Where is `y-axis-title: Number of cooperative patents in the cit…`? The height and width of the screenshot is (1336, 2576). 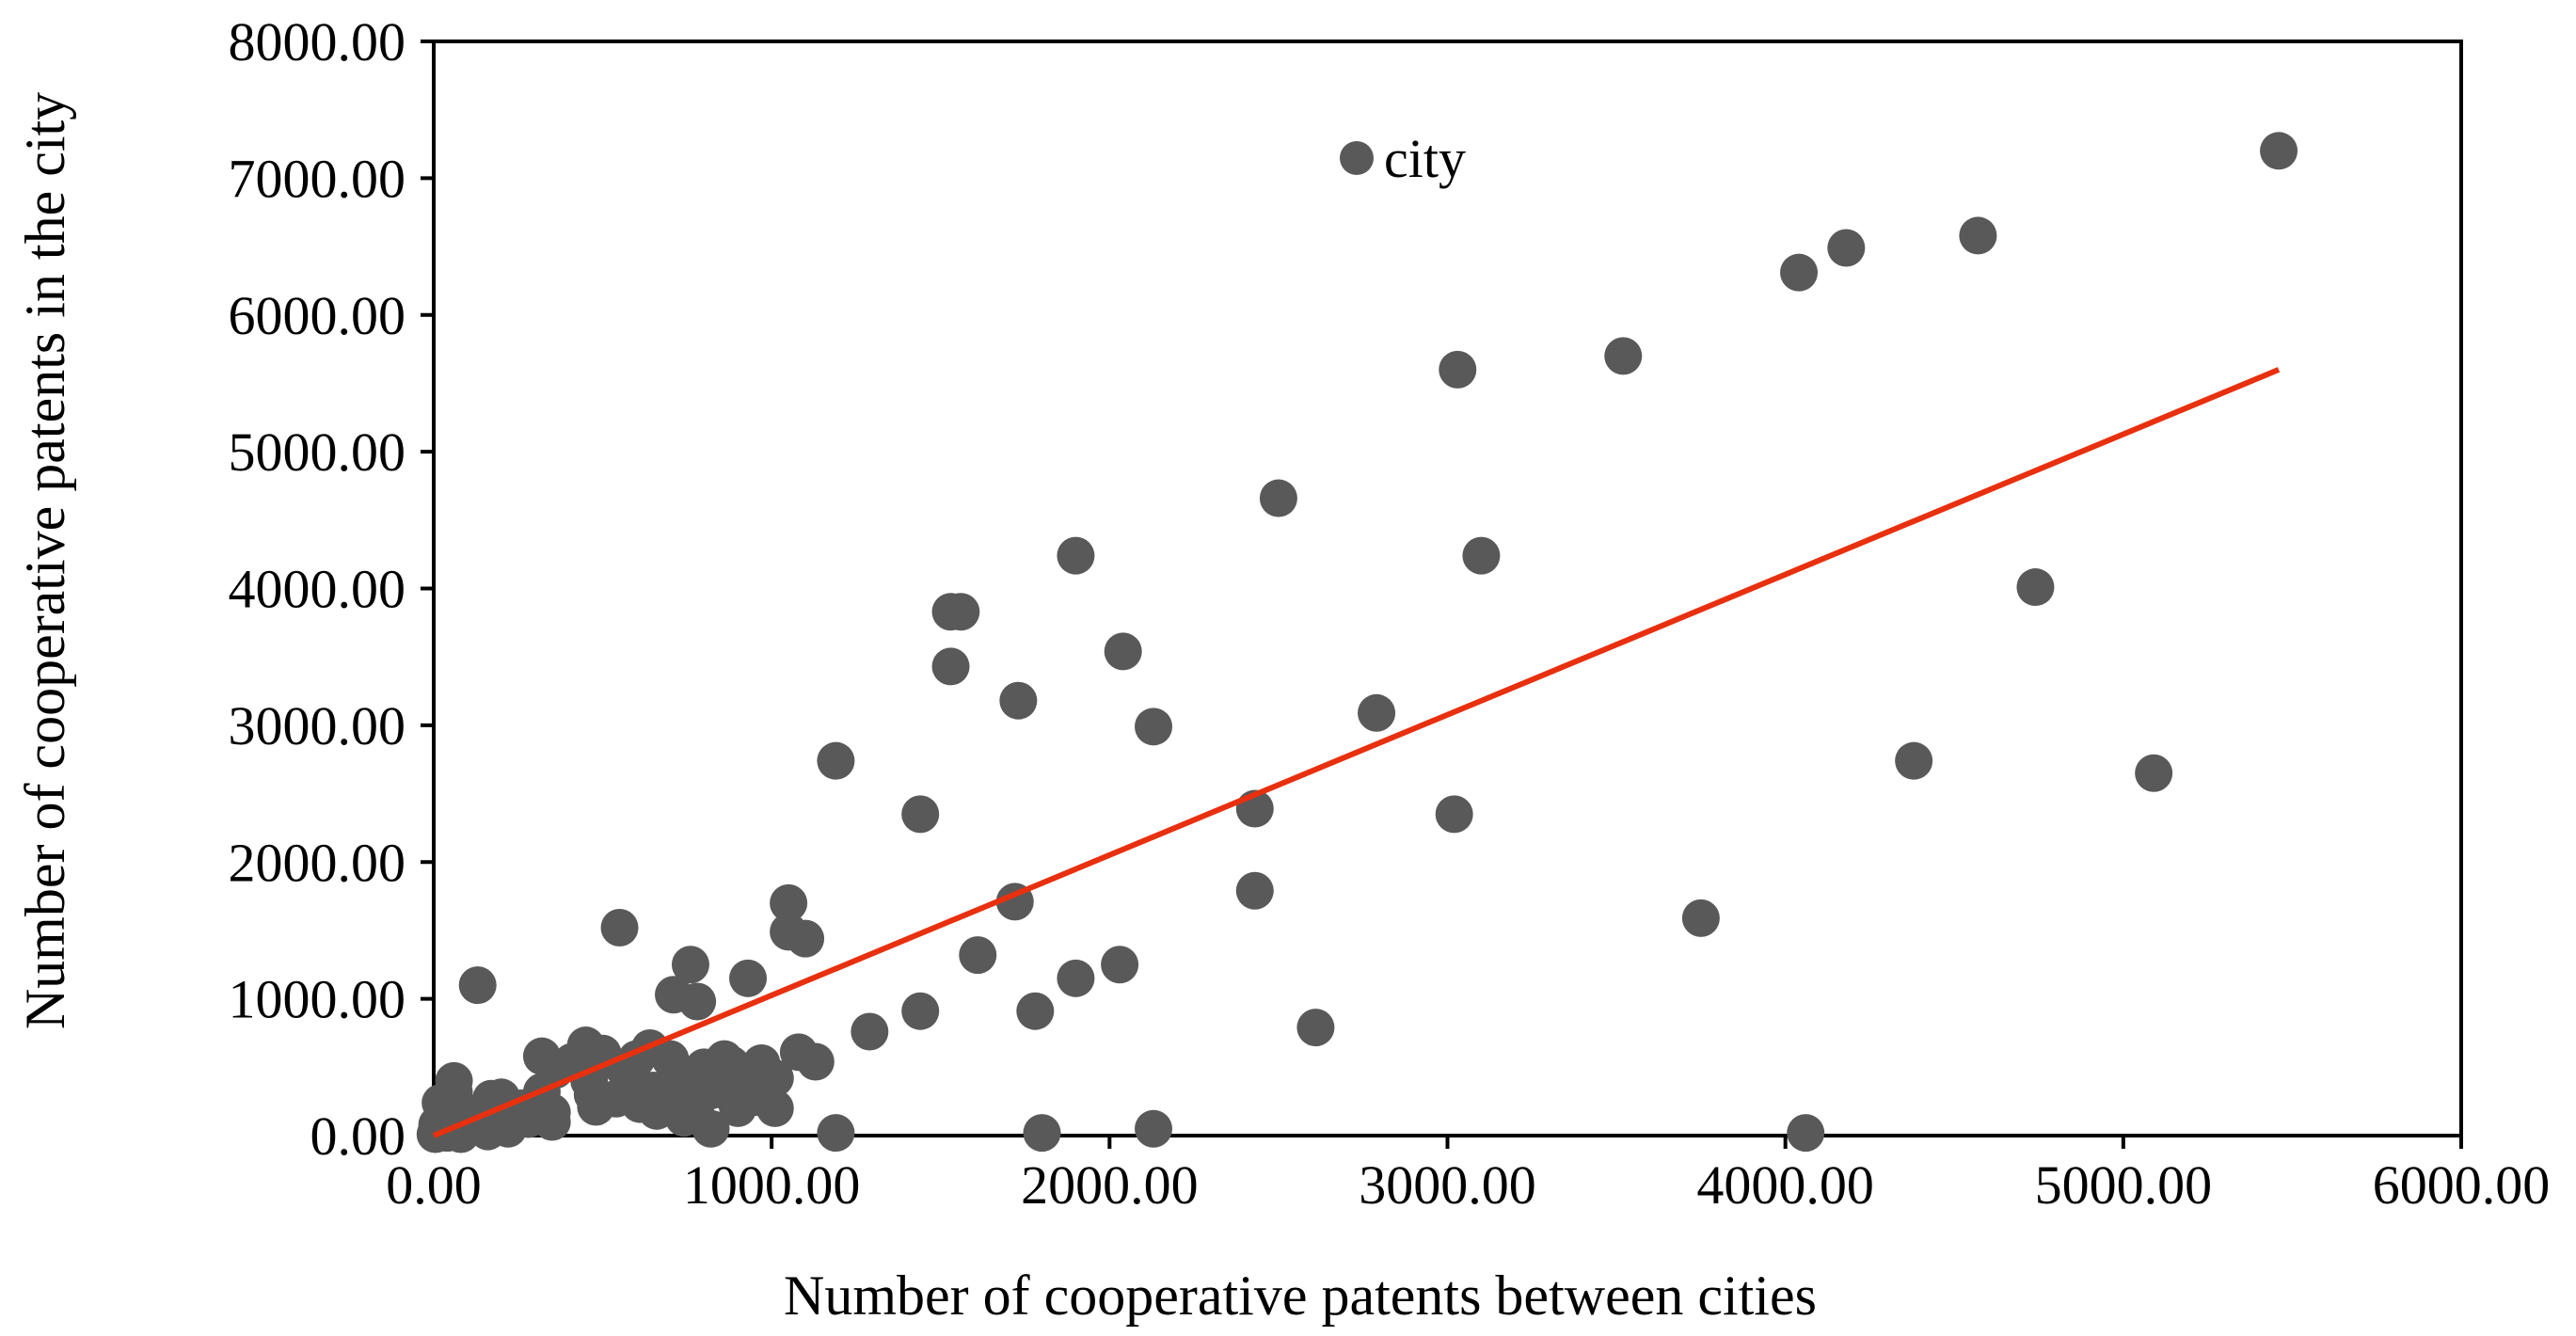
y-axis-title: Number of cooperative patents in the cit… is located at coordinates (45, 560).